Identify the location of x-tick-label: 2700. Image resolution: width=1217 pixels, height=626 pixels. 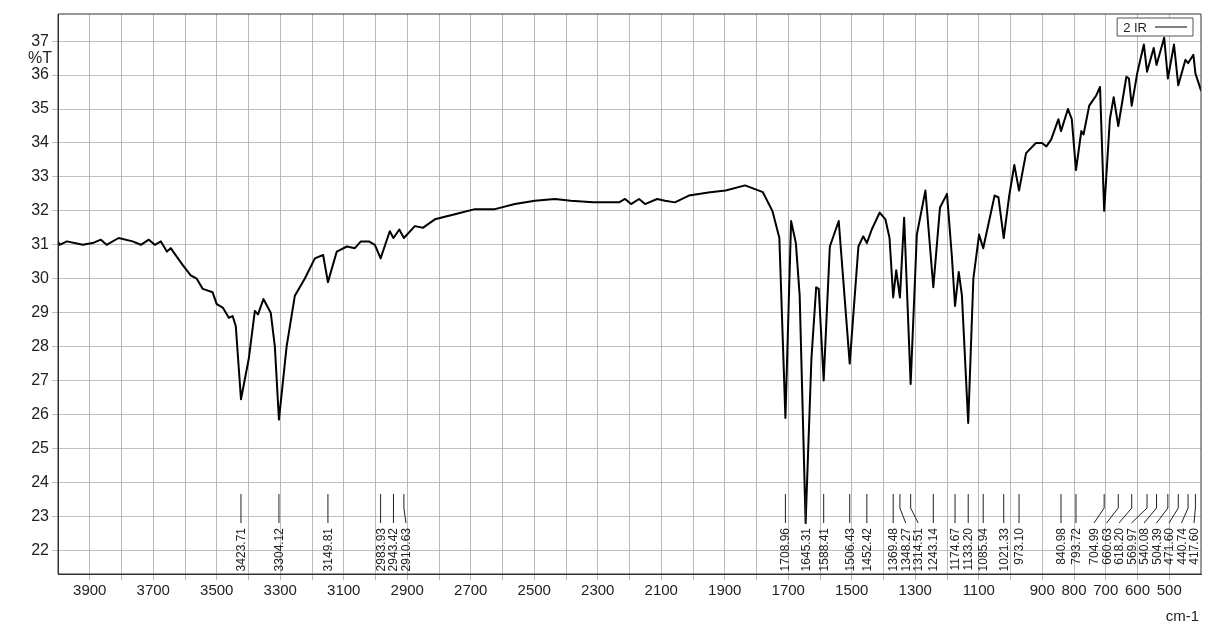
(471, 590).